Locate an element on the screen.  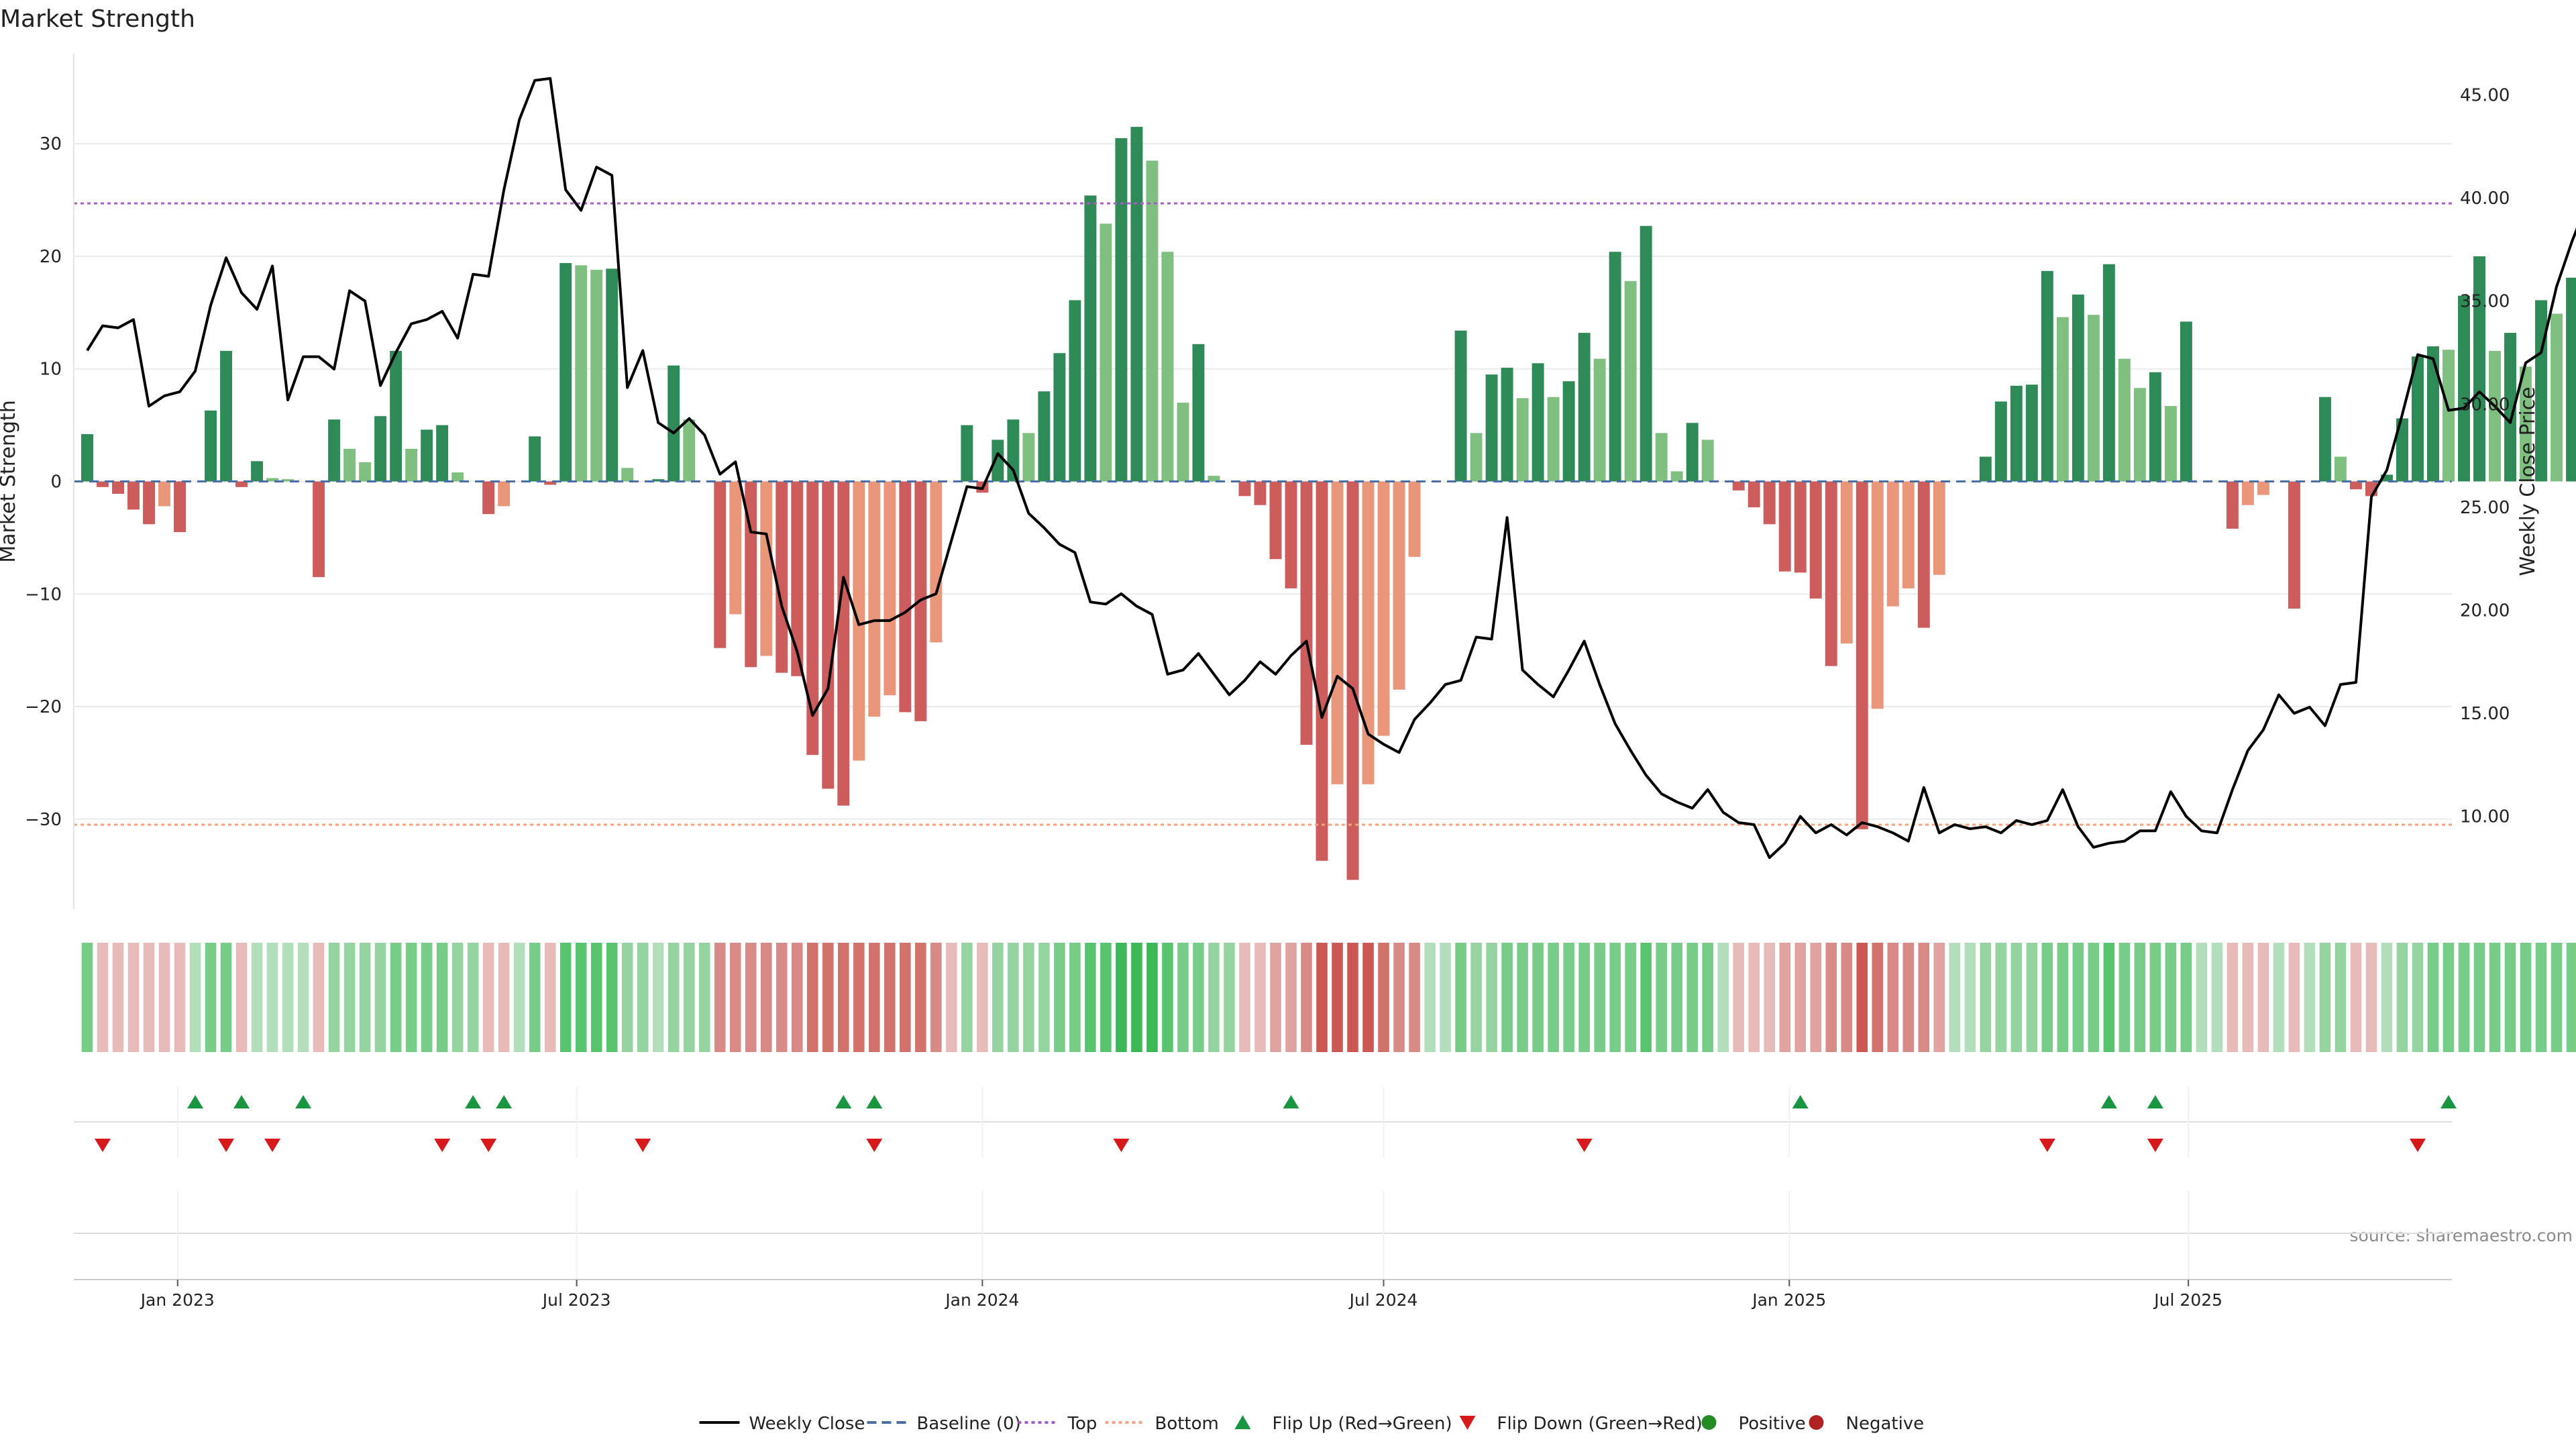
legend-item: Flip Down (Green→Red) is located at coordinates (1581, 1424).